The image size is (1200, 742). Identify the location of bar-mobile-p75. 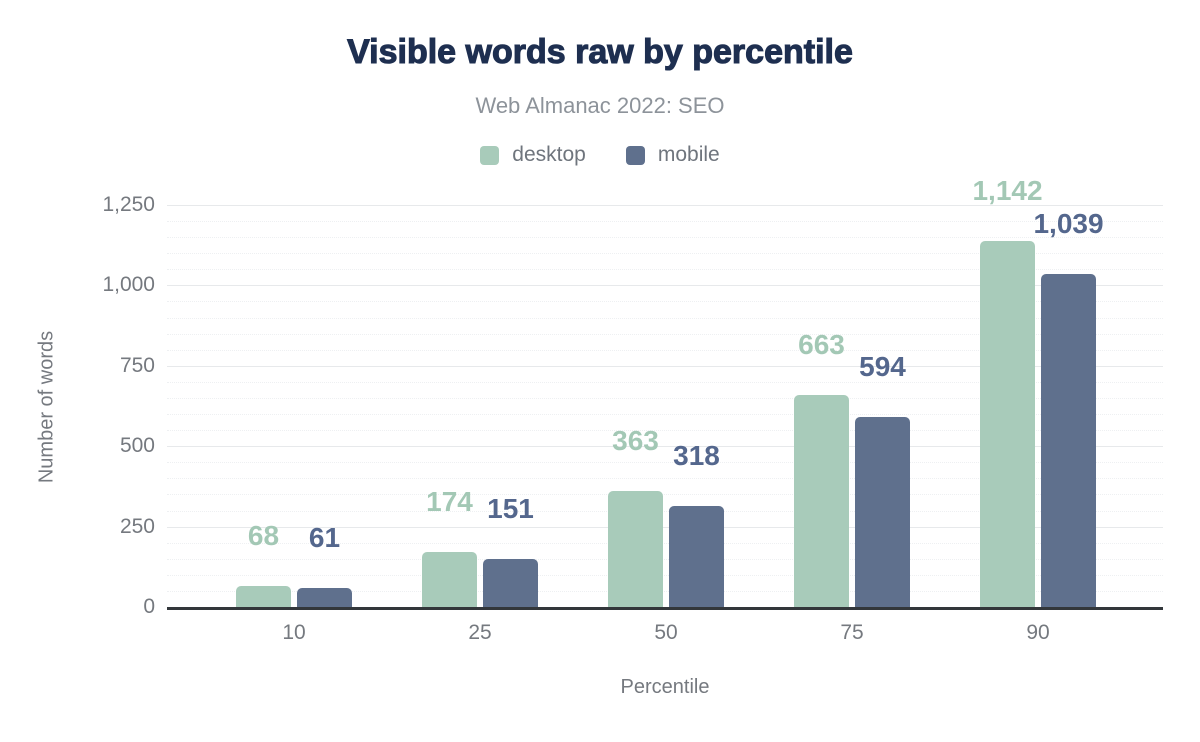
(882, 512).